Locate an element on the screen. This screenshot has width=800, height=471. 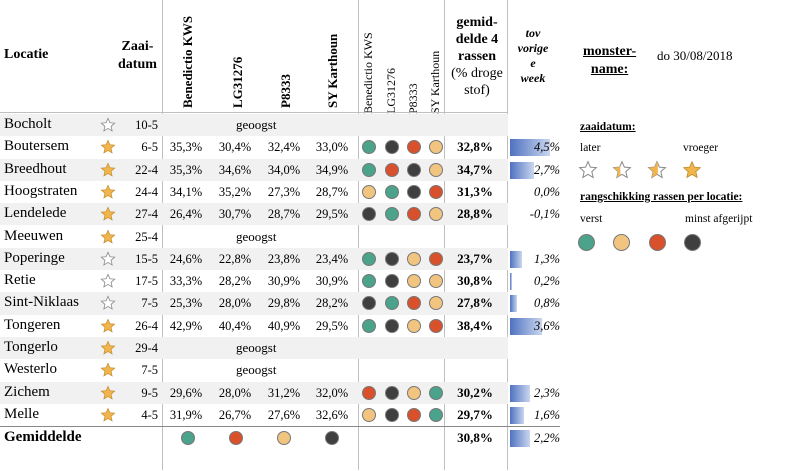
row-location: Lendelede is located at coordinates (35, 213).